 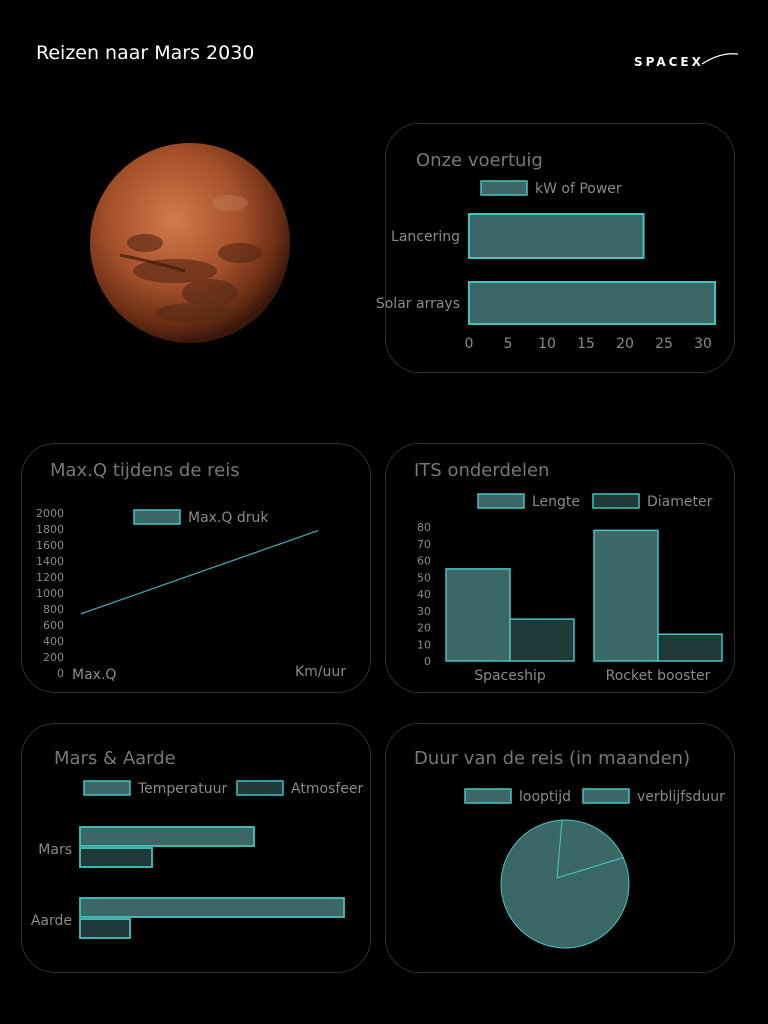 What do you see at coordinates (424, 561) in the screenshot?
I see `y-tick-label: 60` at bounding box center [424, 561].